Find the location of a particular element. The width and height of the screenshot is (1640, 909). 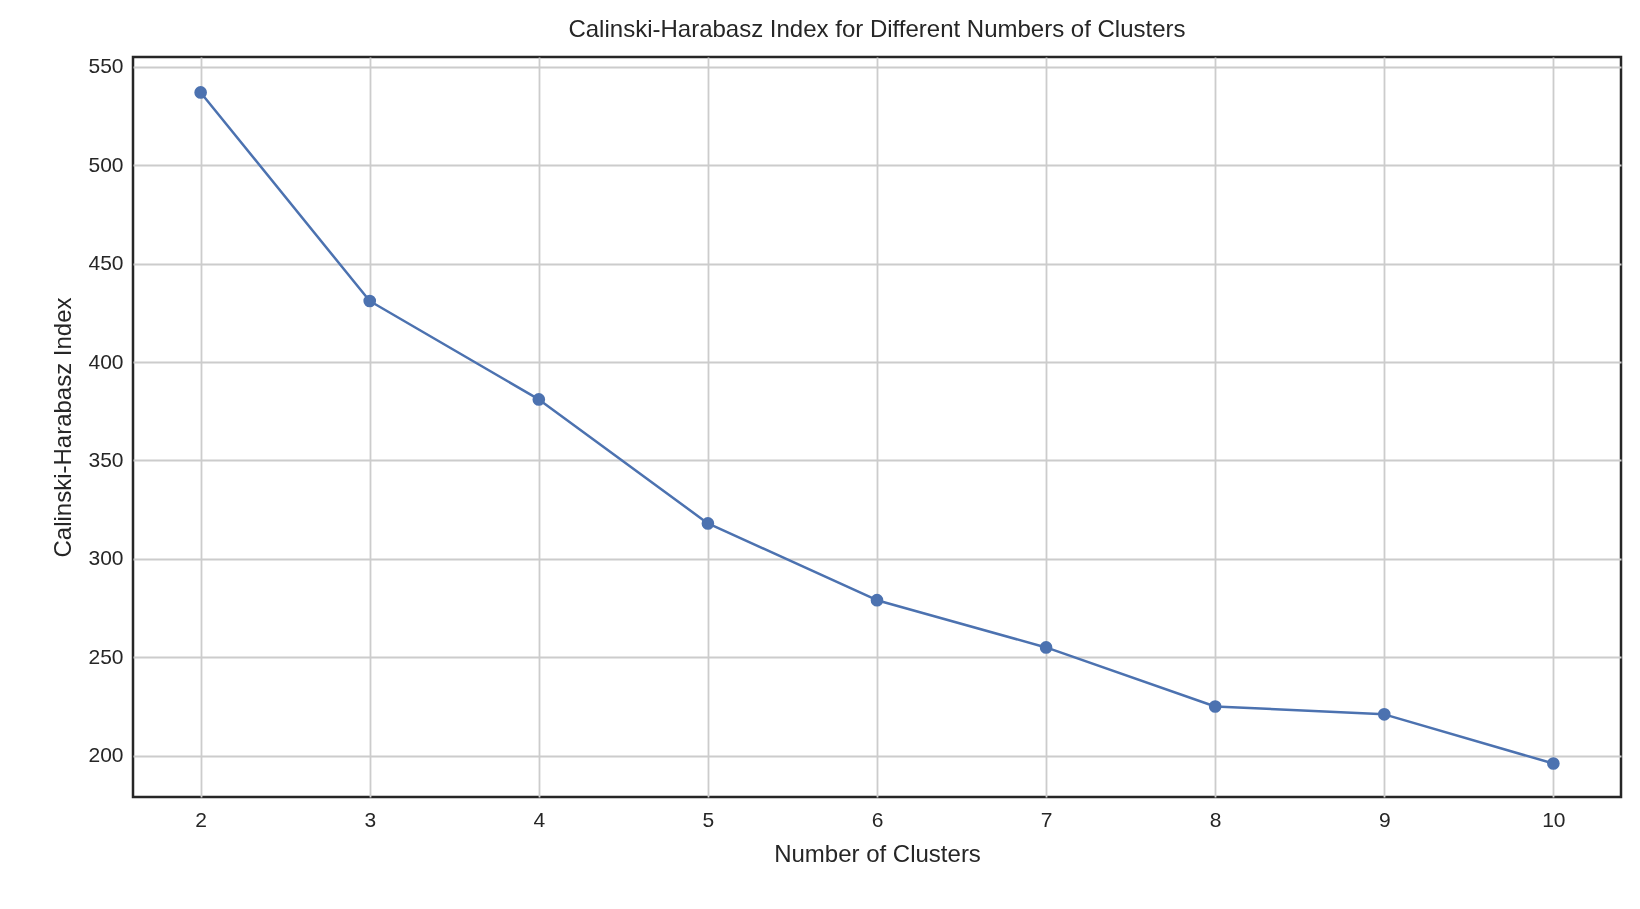

x-tick-label: 8 is located at coordinates (1215, 819).